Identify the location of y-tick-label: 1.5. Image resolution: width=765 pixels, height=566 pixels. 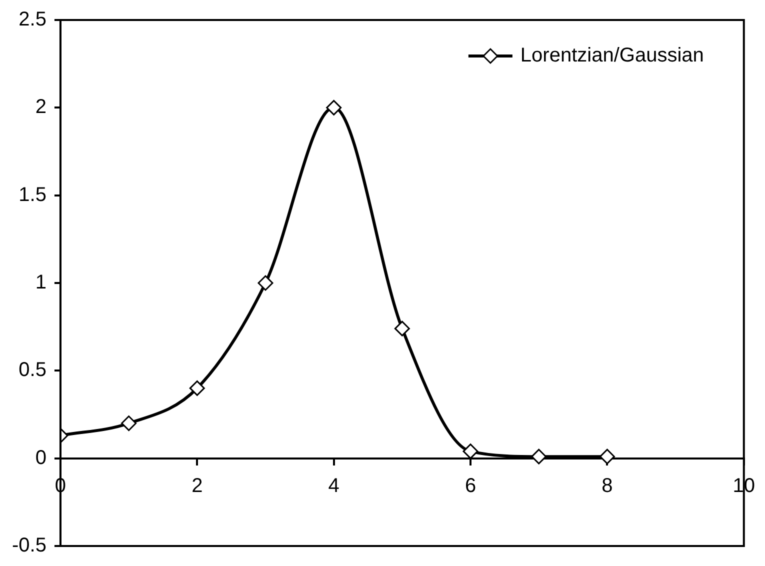
(32, 195).